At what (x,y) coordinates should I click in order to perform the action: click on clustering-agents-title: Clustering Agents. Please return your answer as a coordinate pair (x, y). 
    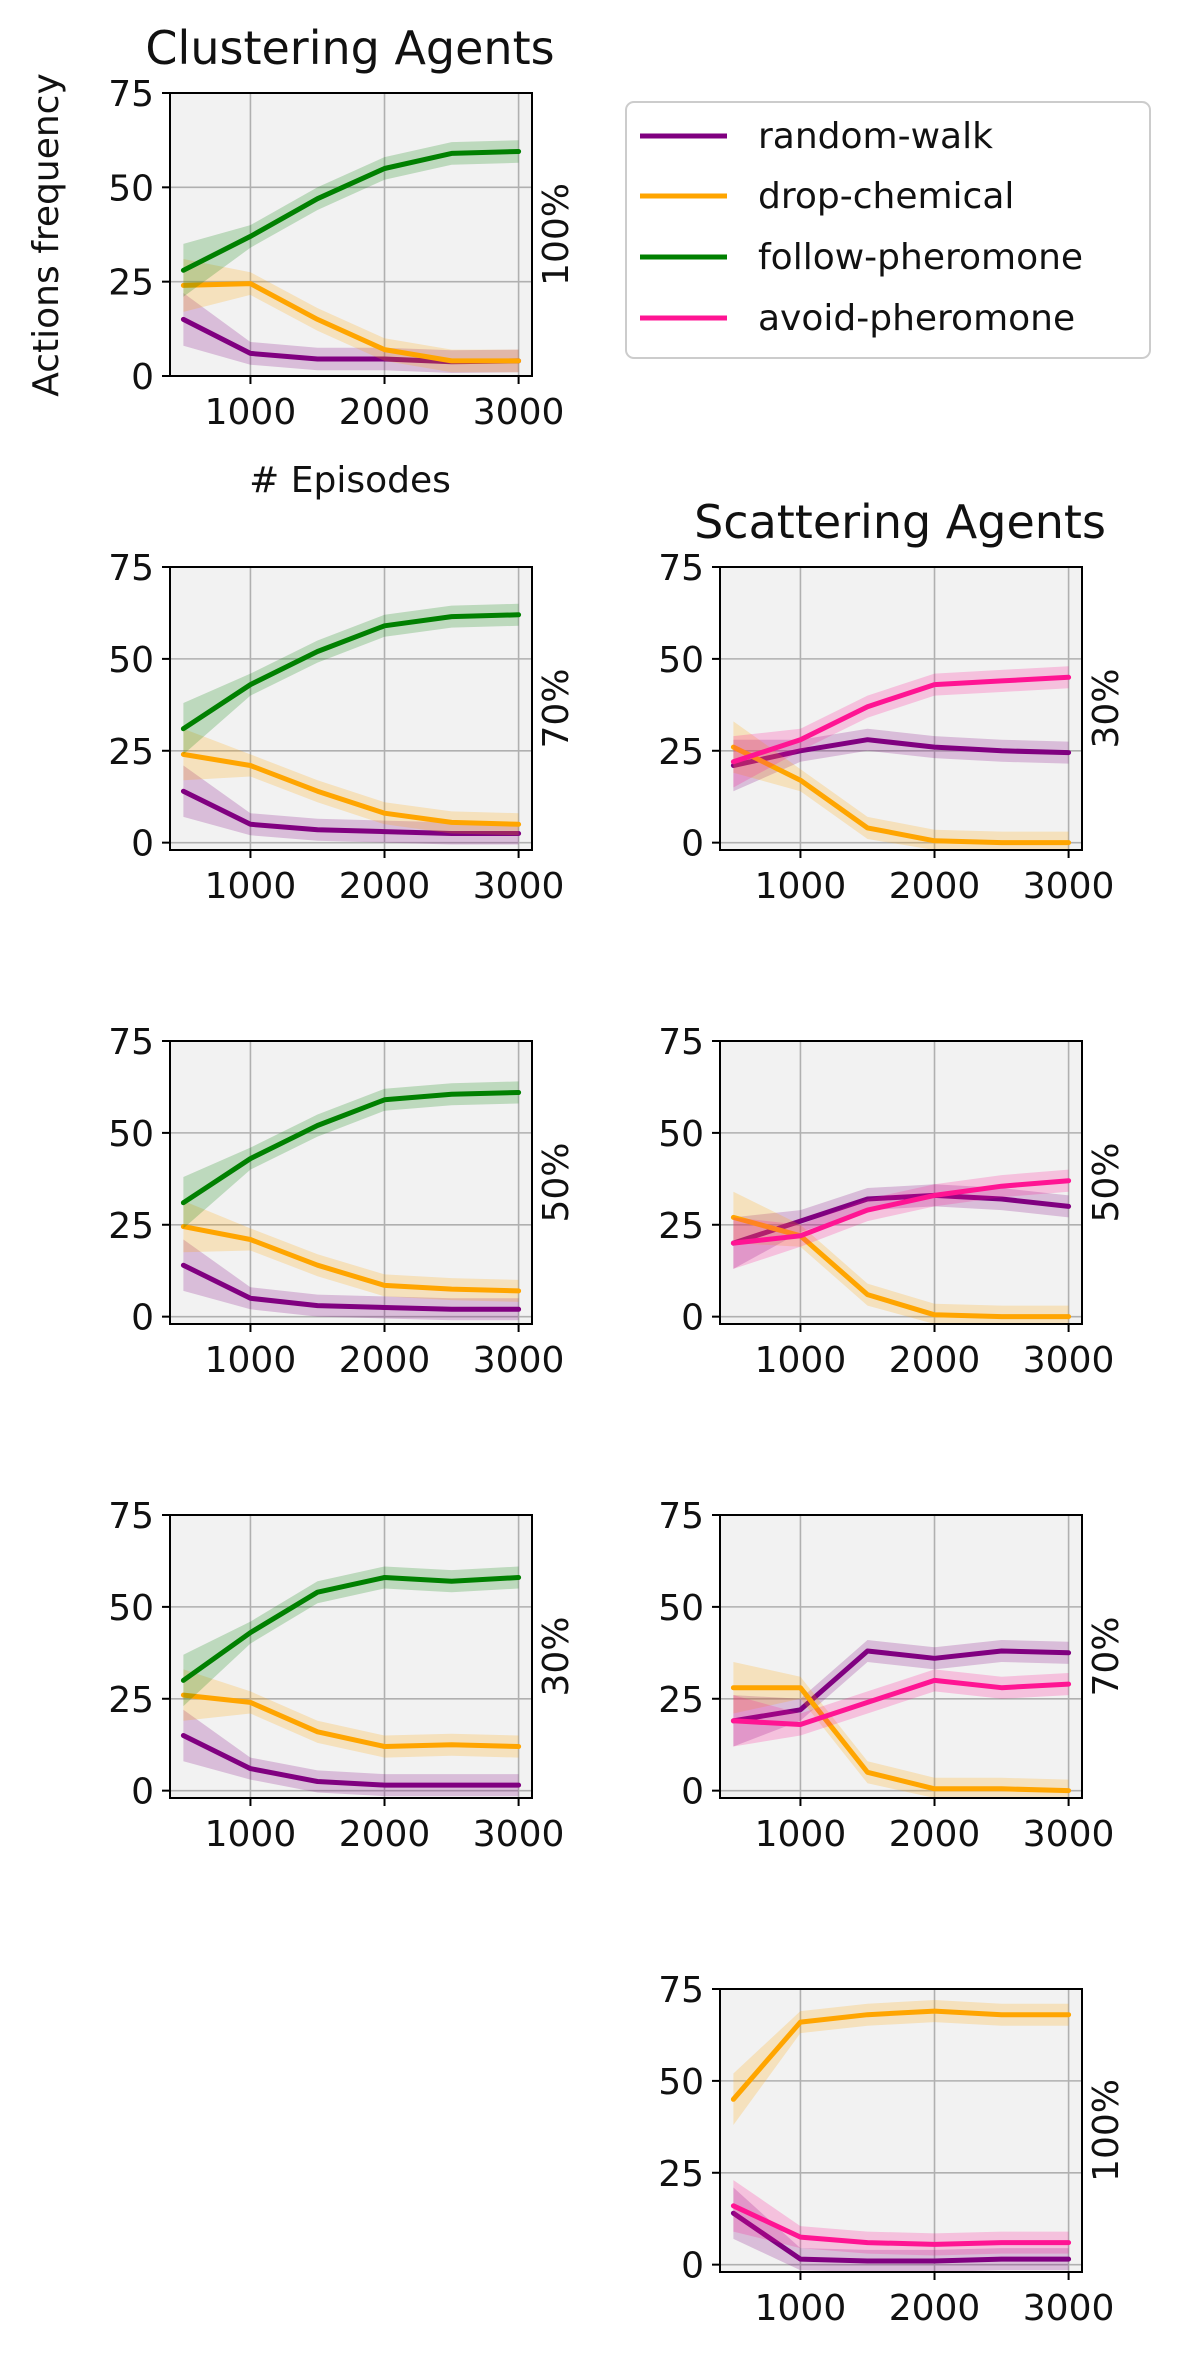
    Looking at the image, I should click on (349, 48).